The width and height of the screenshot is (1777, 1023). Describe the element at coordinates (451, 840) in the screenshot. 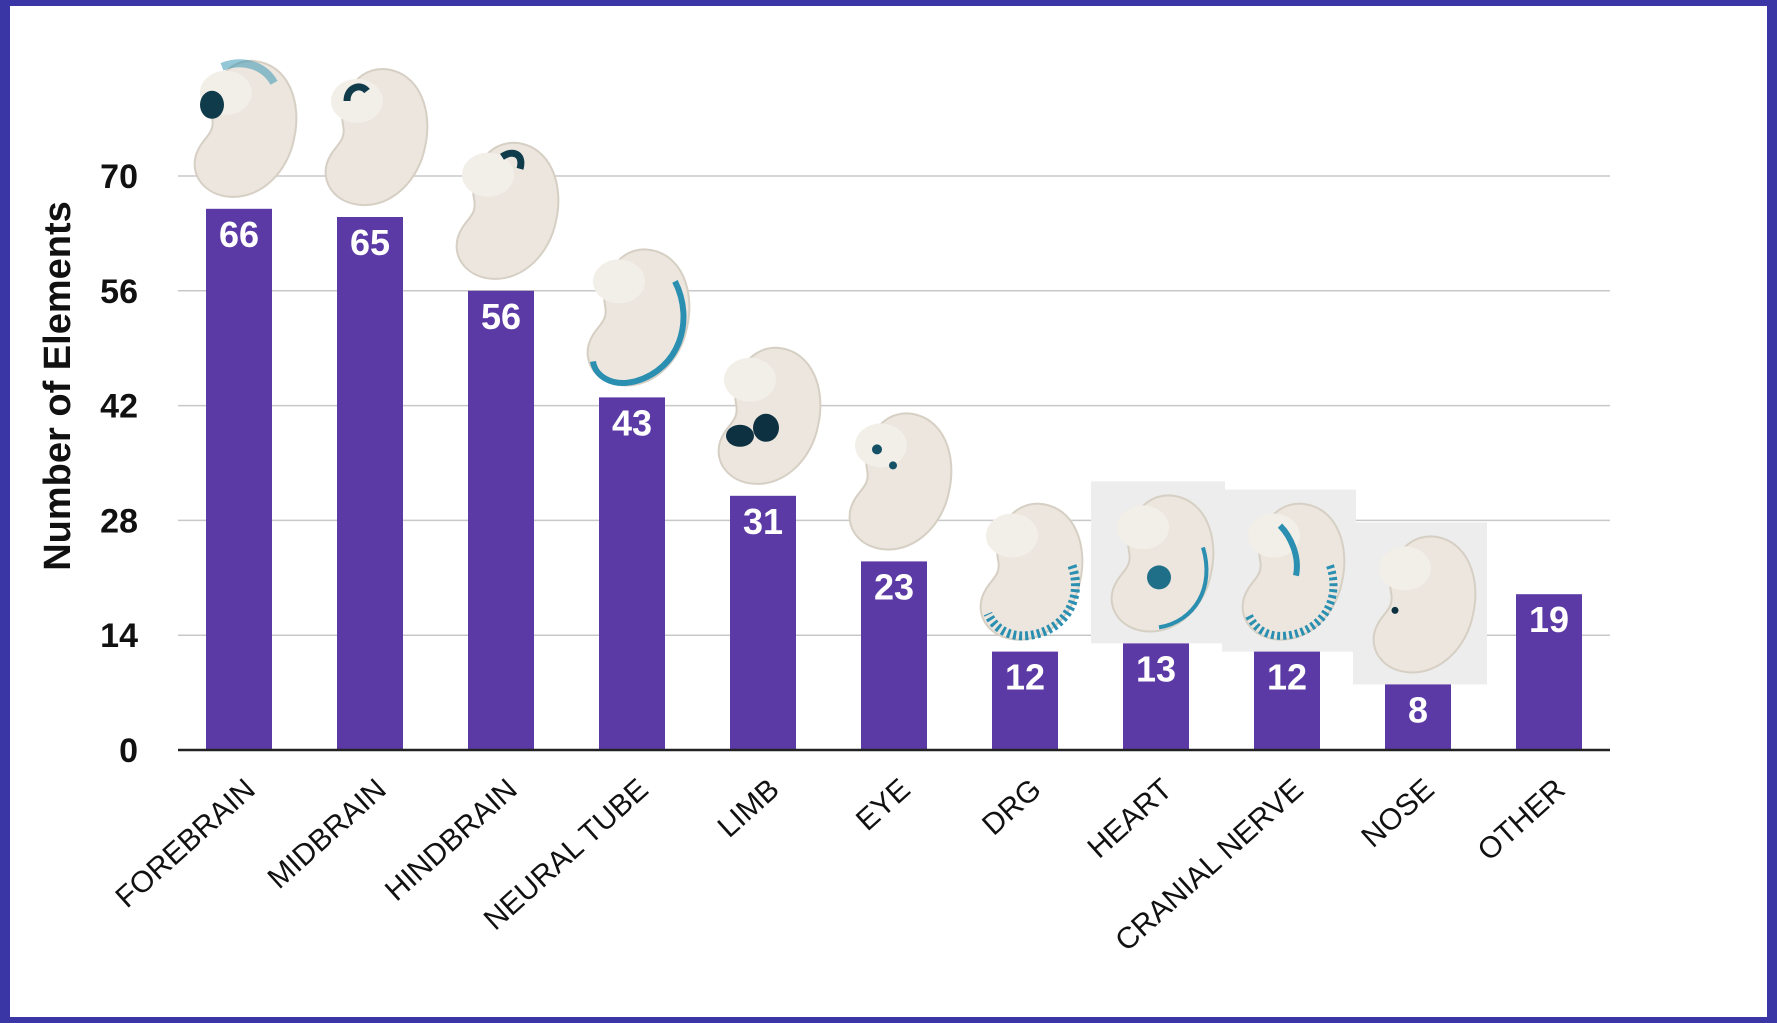

I see `x-tick-label: HINDBRAIN` at that location.